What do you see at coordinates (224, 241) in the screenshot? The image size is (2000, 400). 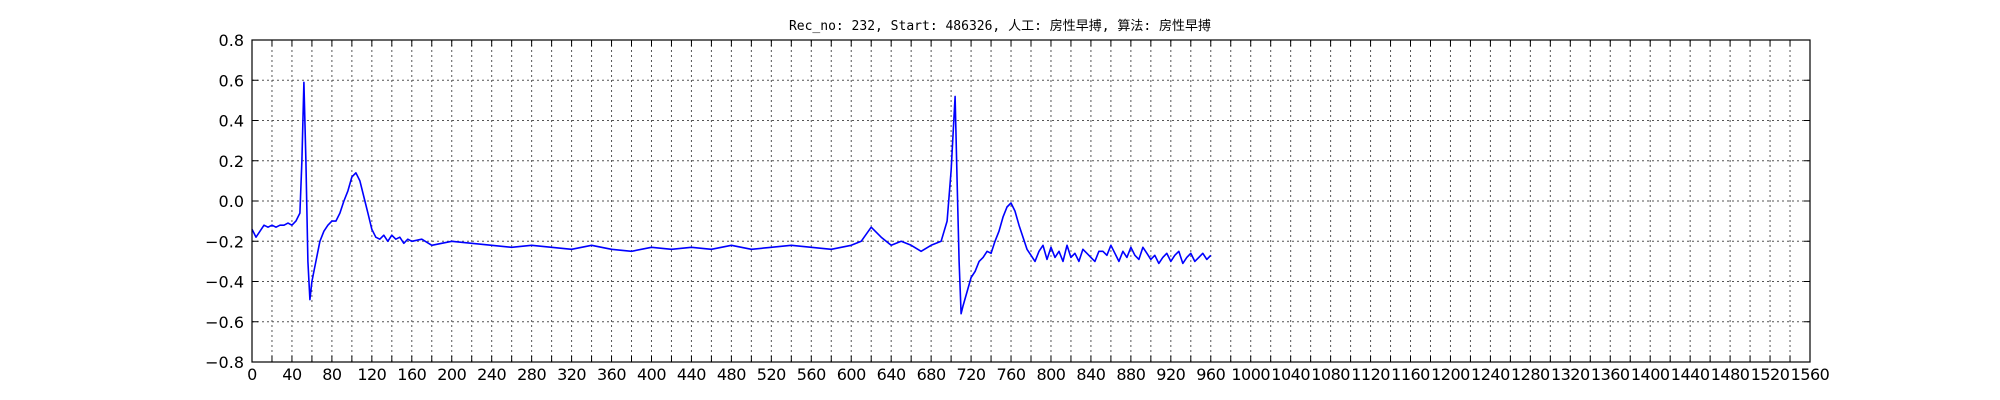 I see `y-tick-label: −0.2` at bounding box center [224, 241].